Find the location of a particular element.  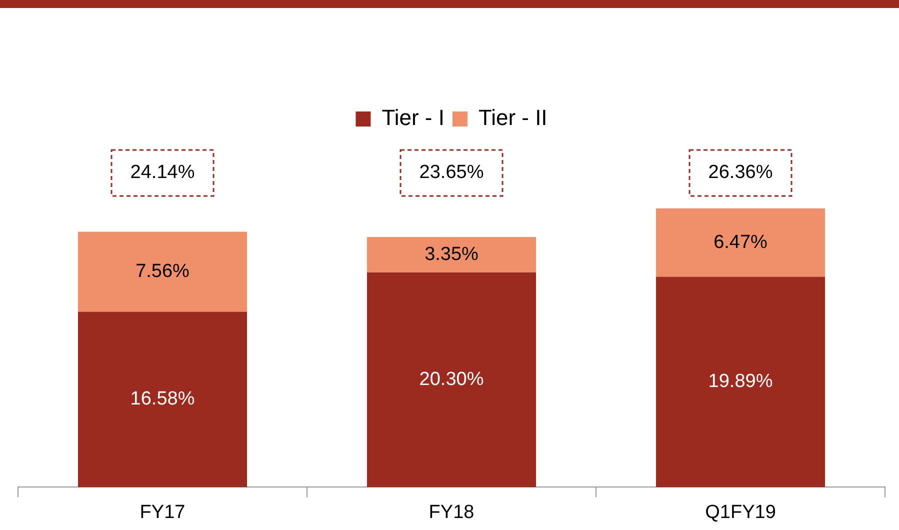

total-label: 24.14% is located at coordinates (162, 173).